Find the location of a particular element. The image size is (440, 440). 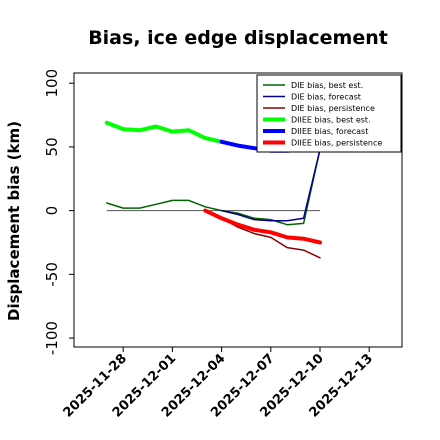

legend-label: DIIEE bias, forecast is located at coordinates (329, 131).